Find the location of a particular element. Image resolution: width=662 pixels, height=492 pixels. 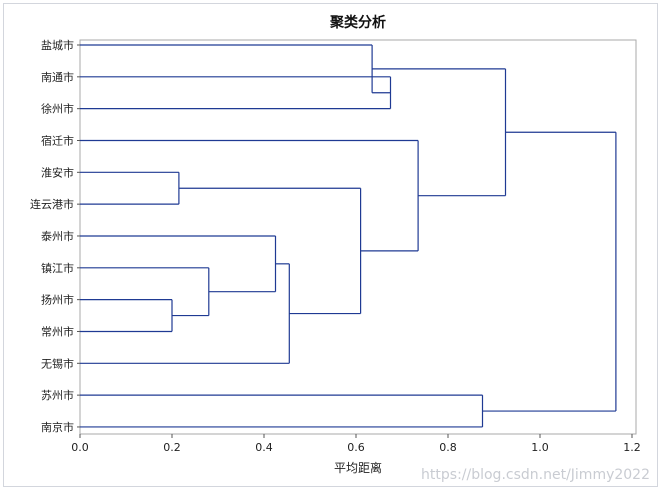

leaf-label: 苏州市 is located at coordinates (57, 395).